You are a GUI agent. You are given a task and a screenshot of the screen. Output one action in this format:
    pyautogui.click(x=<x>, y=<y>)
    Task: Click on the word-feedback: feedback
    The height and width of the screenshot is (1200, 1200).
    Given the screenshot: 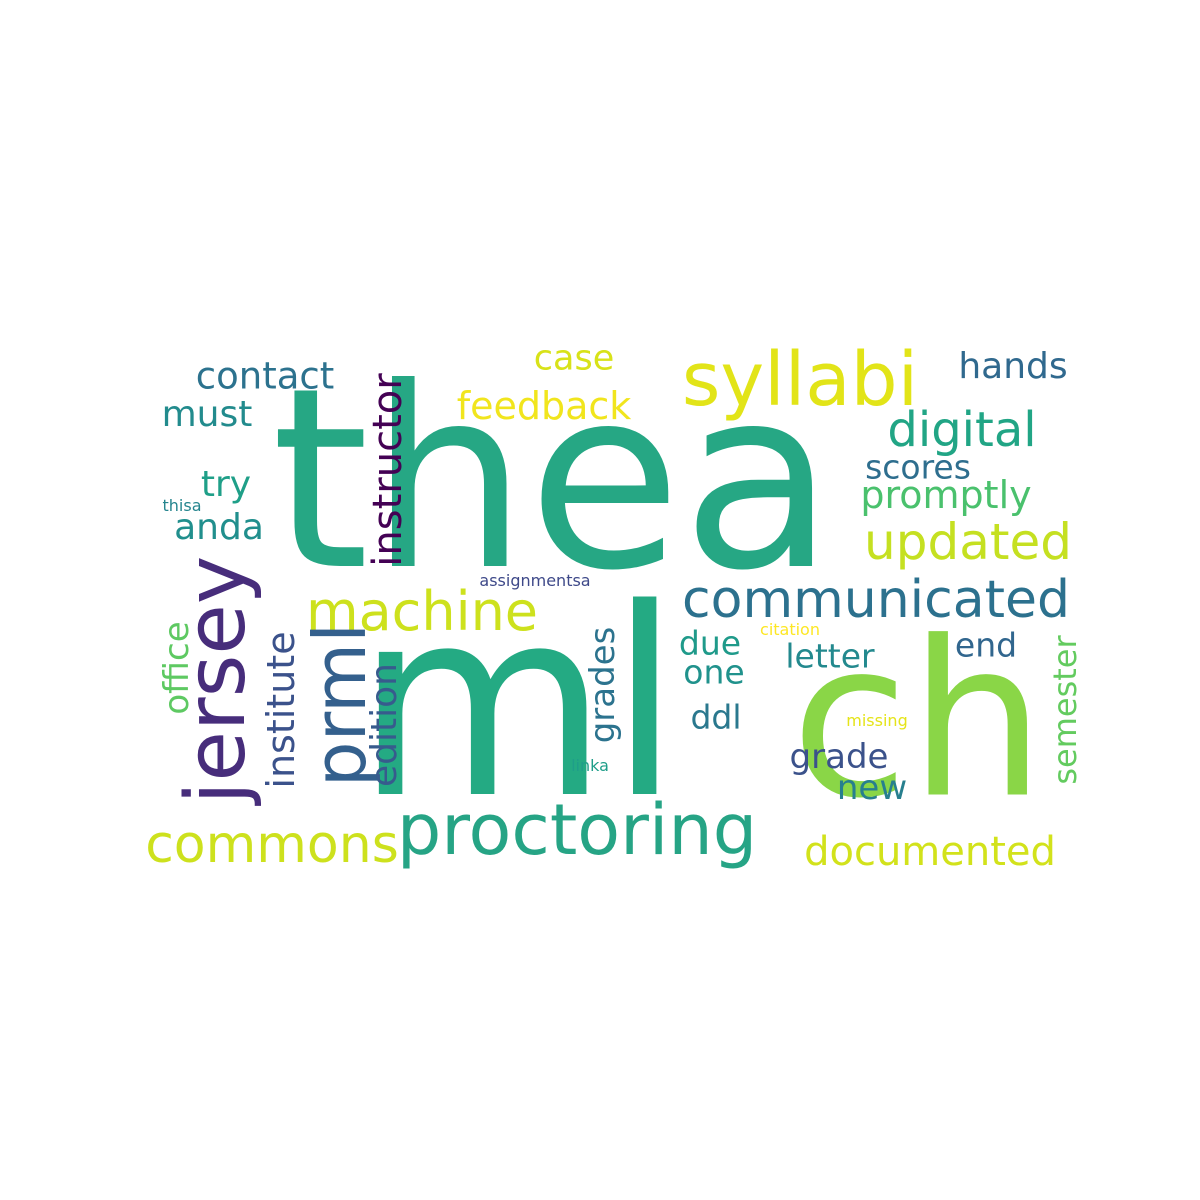 What is the action you would take?
    pyautogui.click(x=544, y=406)
    